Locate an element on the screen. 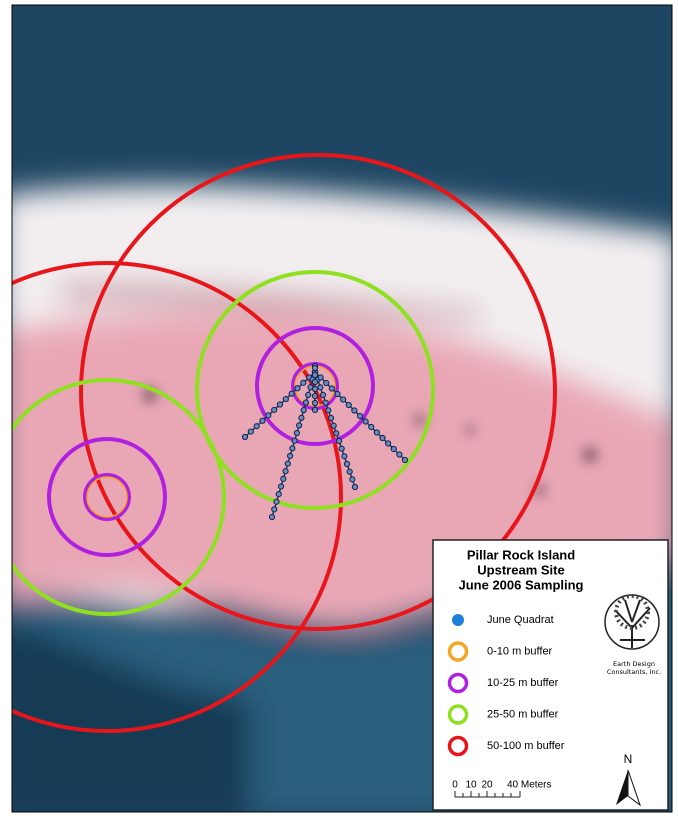  scale-label: 0 is located at coordinates (455, 785).